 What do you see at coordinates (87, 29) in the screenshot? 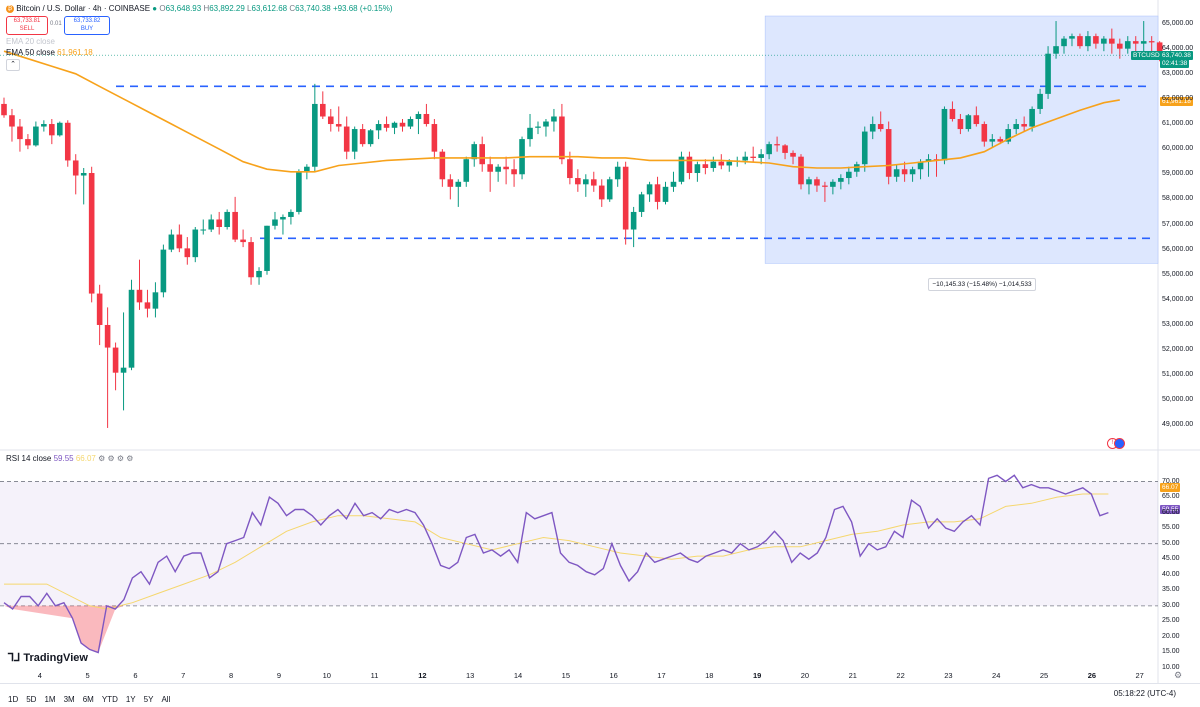
I see `buy-label: BUY` at bounding box center [87, 29].